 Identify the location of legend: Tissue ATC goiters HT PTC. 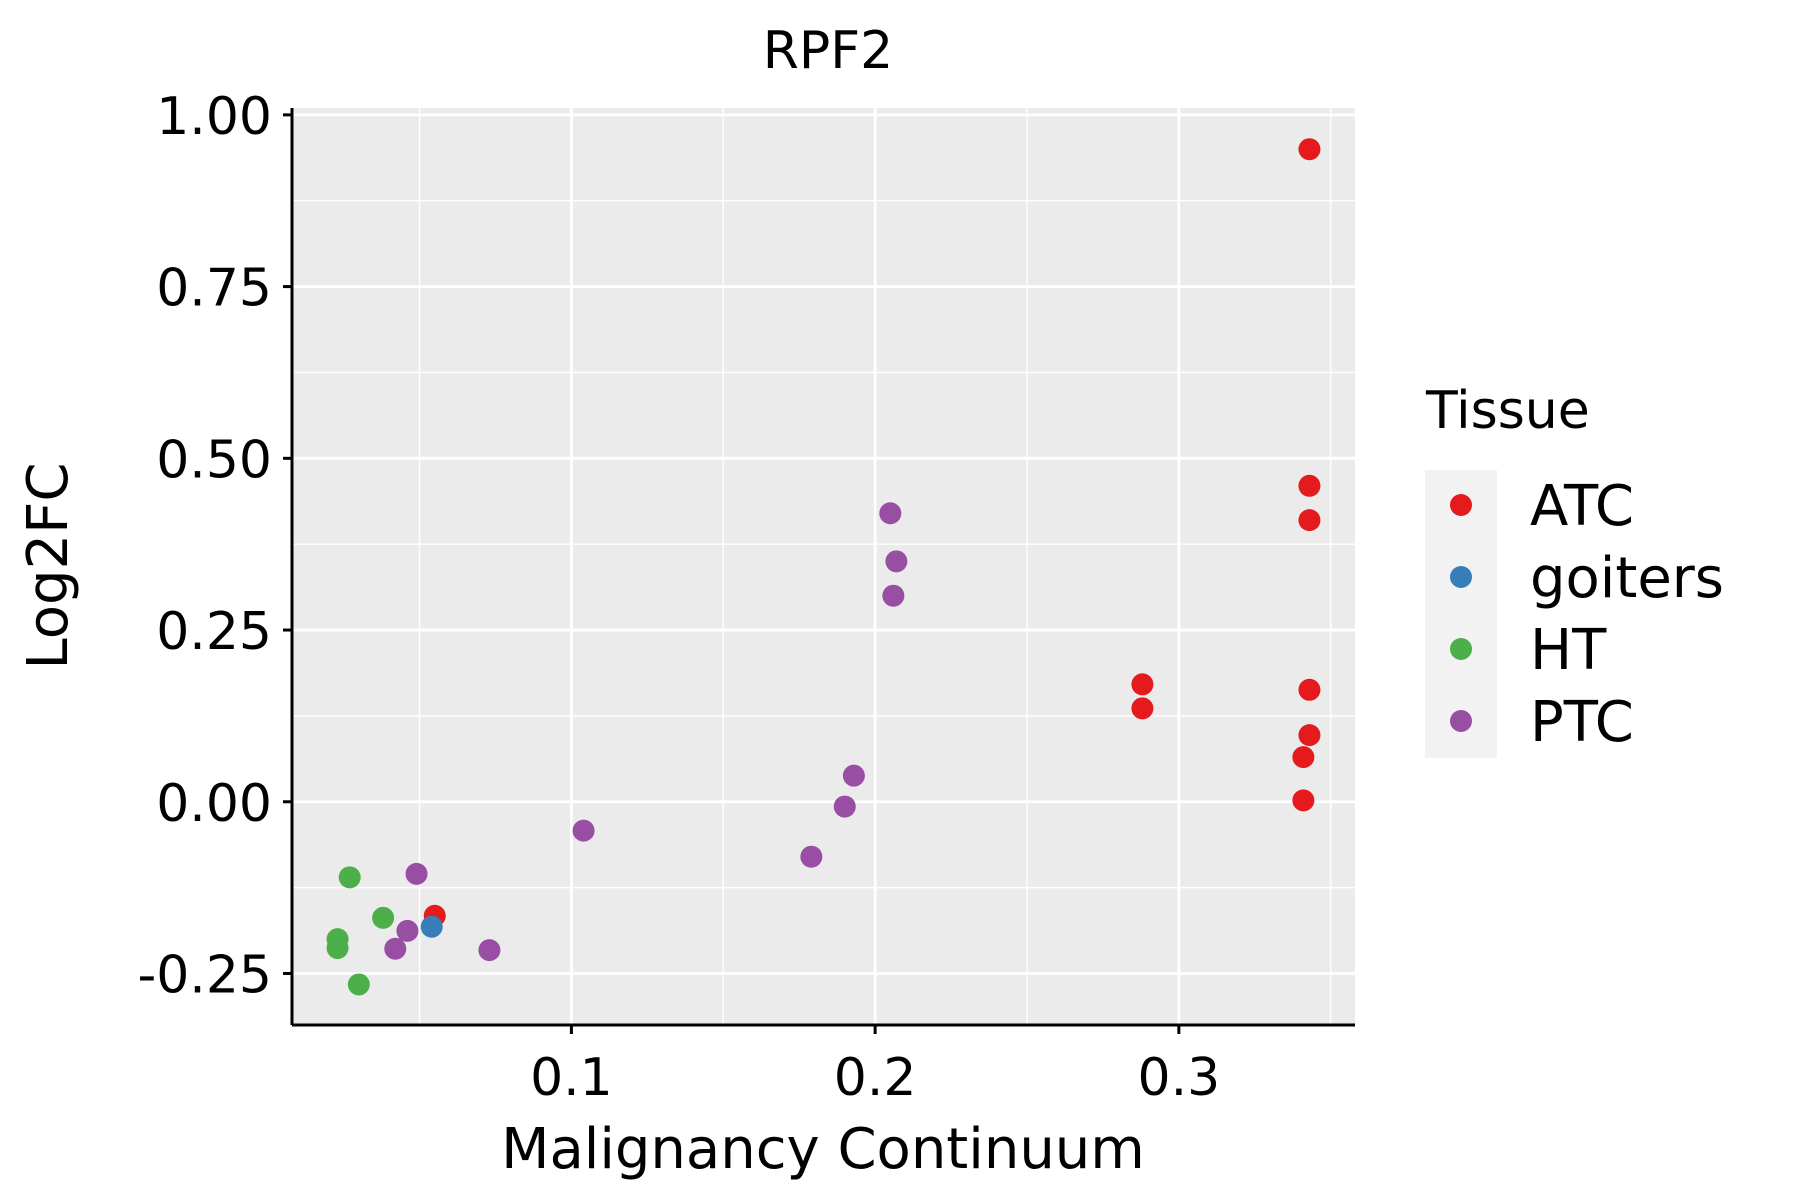
(1574, 569).